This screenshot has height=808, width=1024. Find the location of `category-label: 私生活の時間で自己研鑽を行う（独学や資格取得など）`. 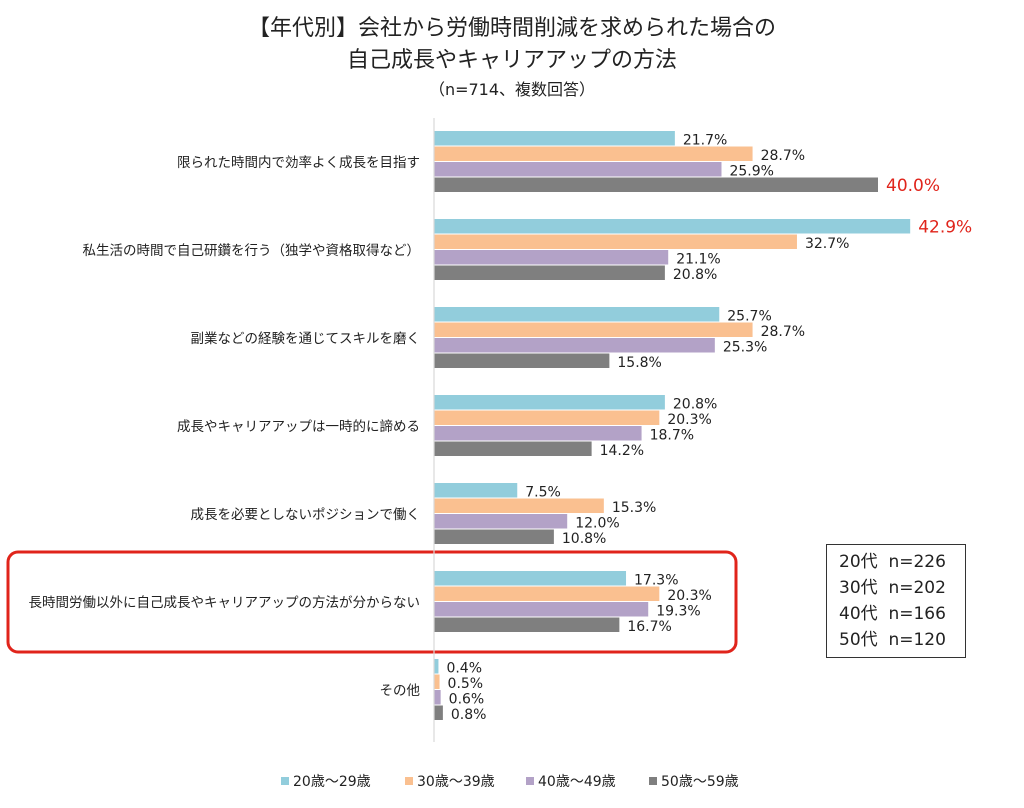

category-label: 私生活の時間で自己研鑽を行う（独学や資格取得など） is located at coordinates (252, 250).